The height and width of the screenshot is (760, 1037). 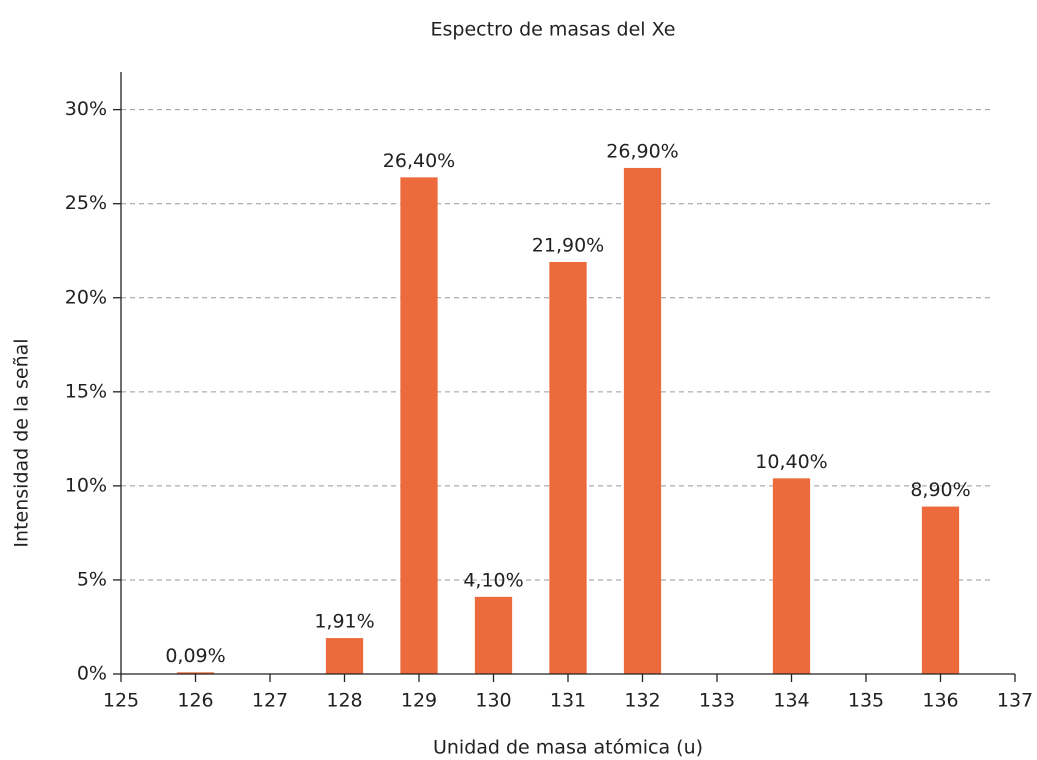 I want to click on chart-title: Espectro de masas del Xe, so click(x=553, y=30).